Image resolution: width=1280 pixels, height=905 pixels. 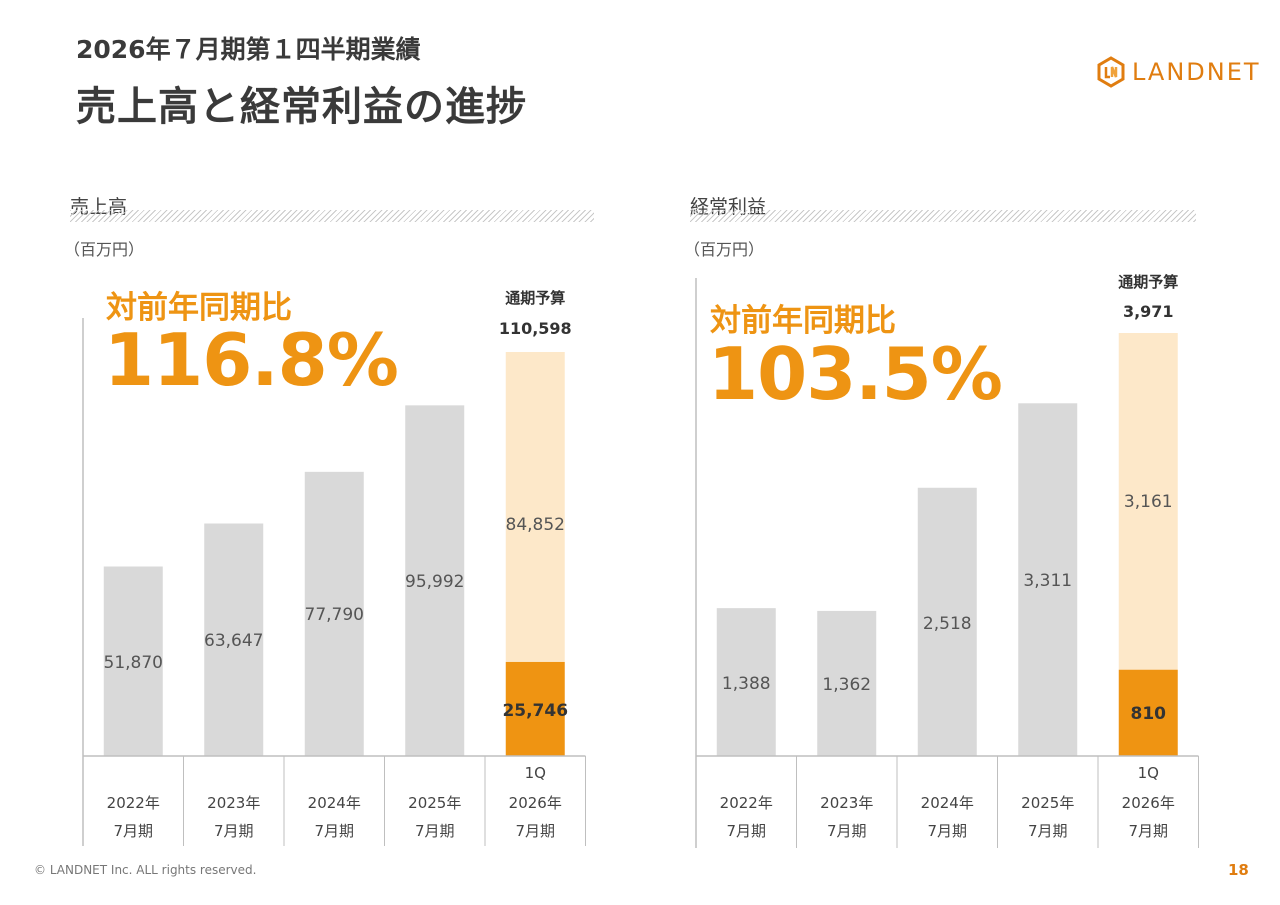 I want to click on sales-bar-label: 77,790, so click(x=334, y=615).